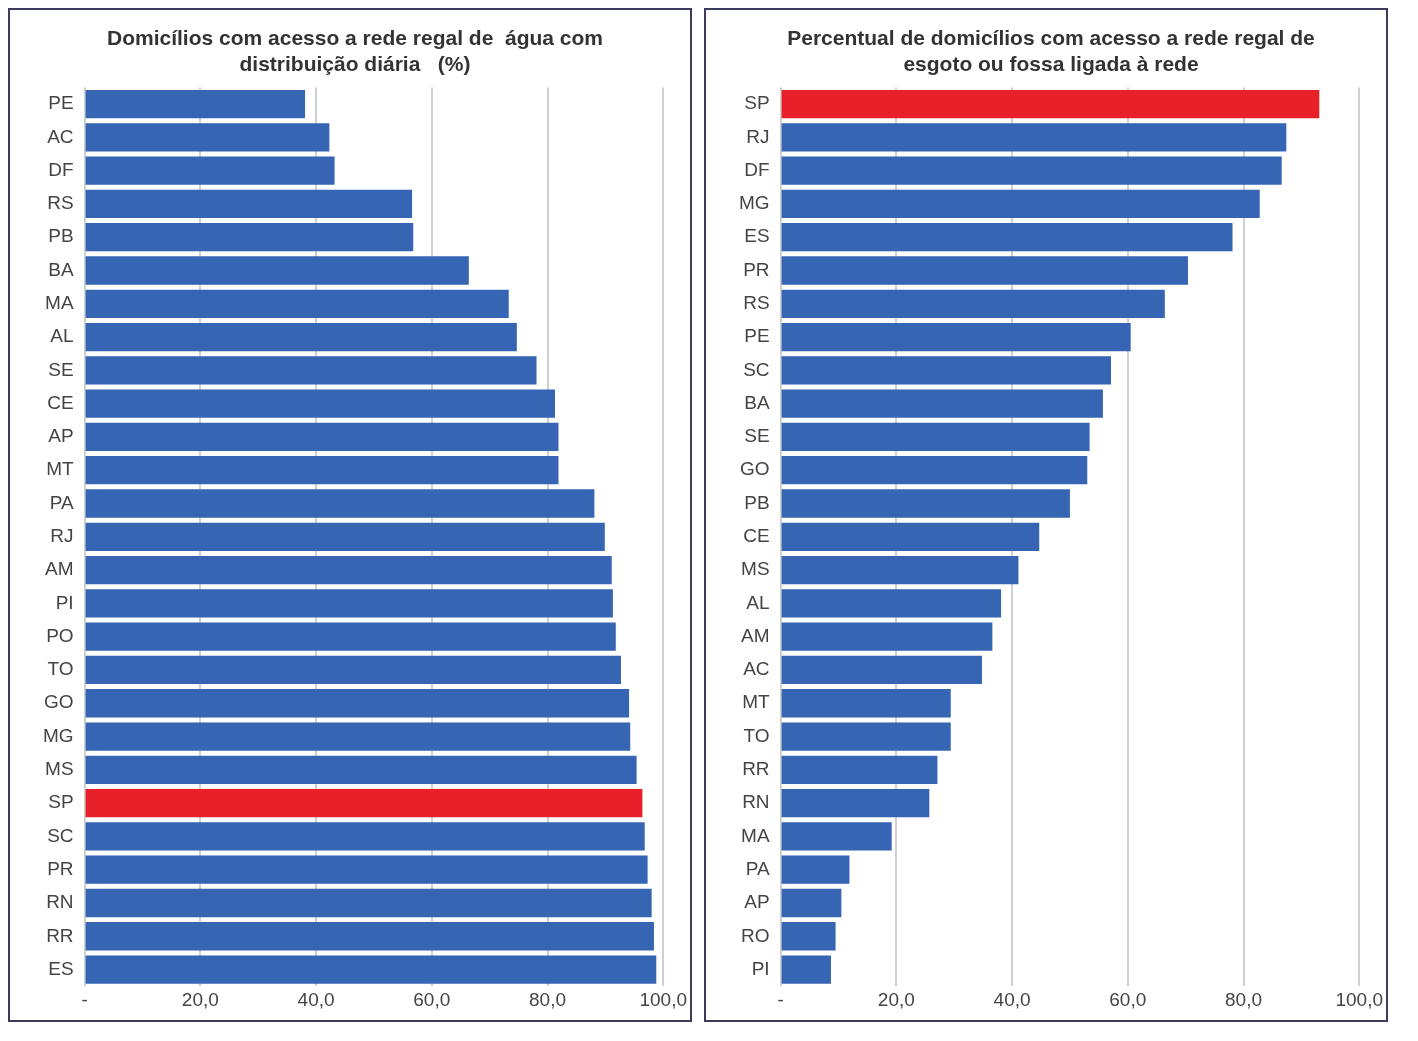  What do you see at coordinates (760, 968) in the screenshot?
I see `y-tick-label: PI` at bounding box center [760, 968].